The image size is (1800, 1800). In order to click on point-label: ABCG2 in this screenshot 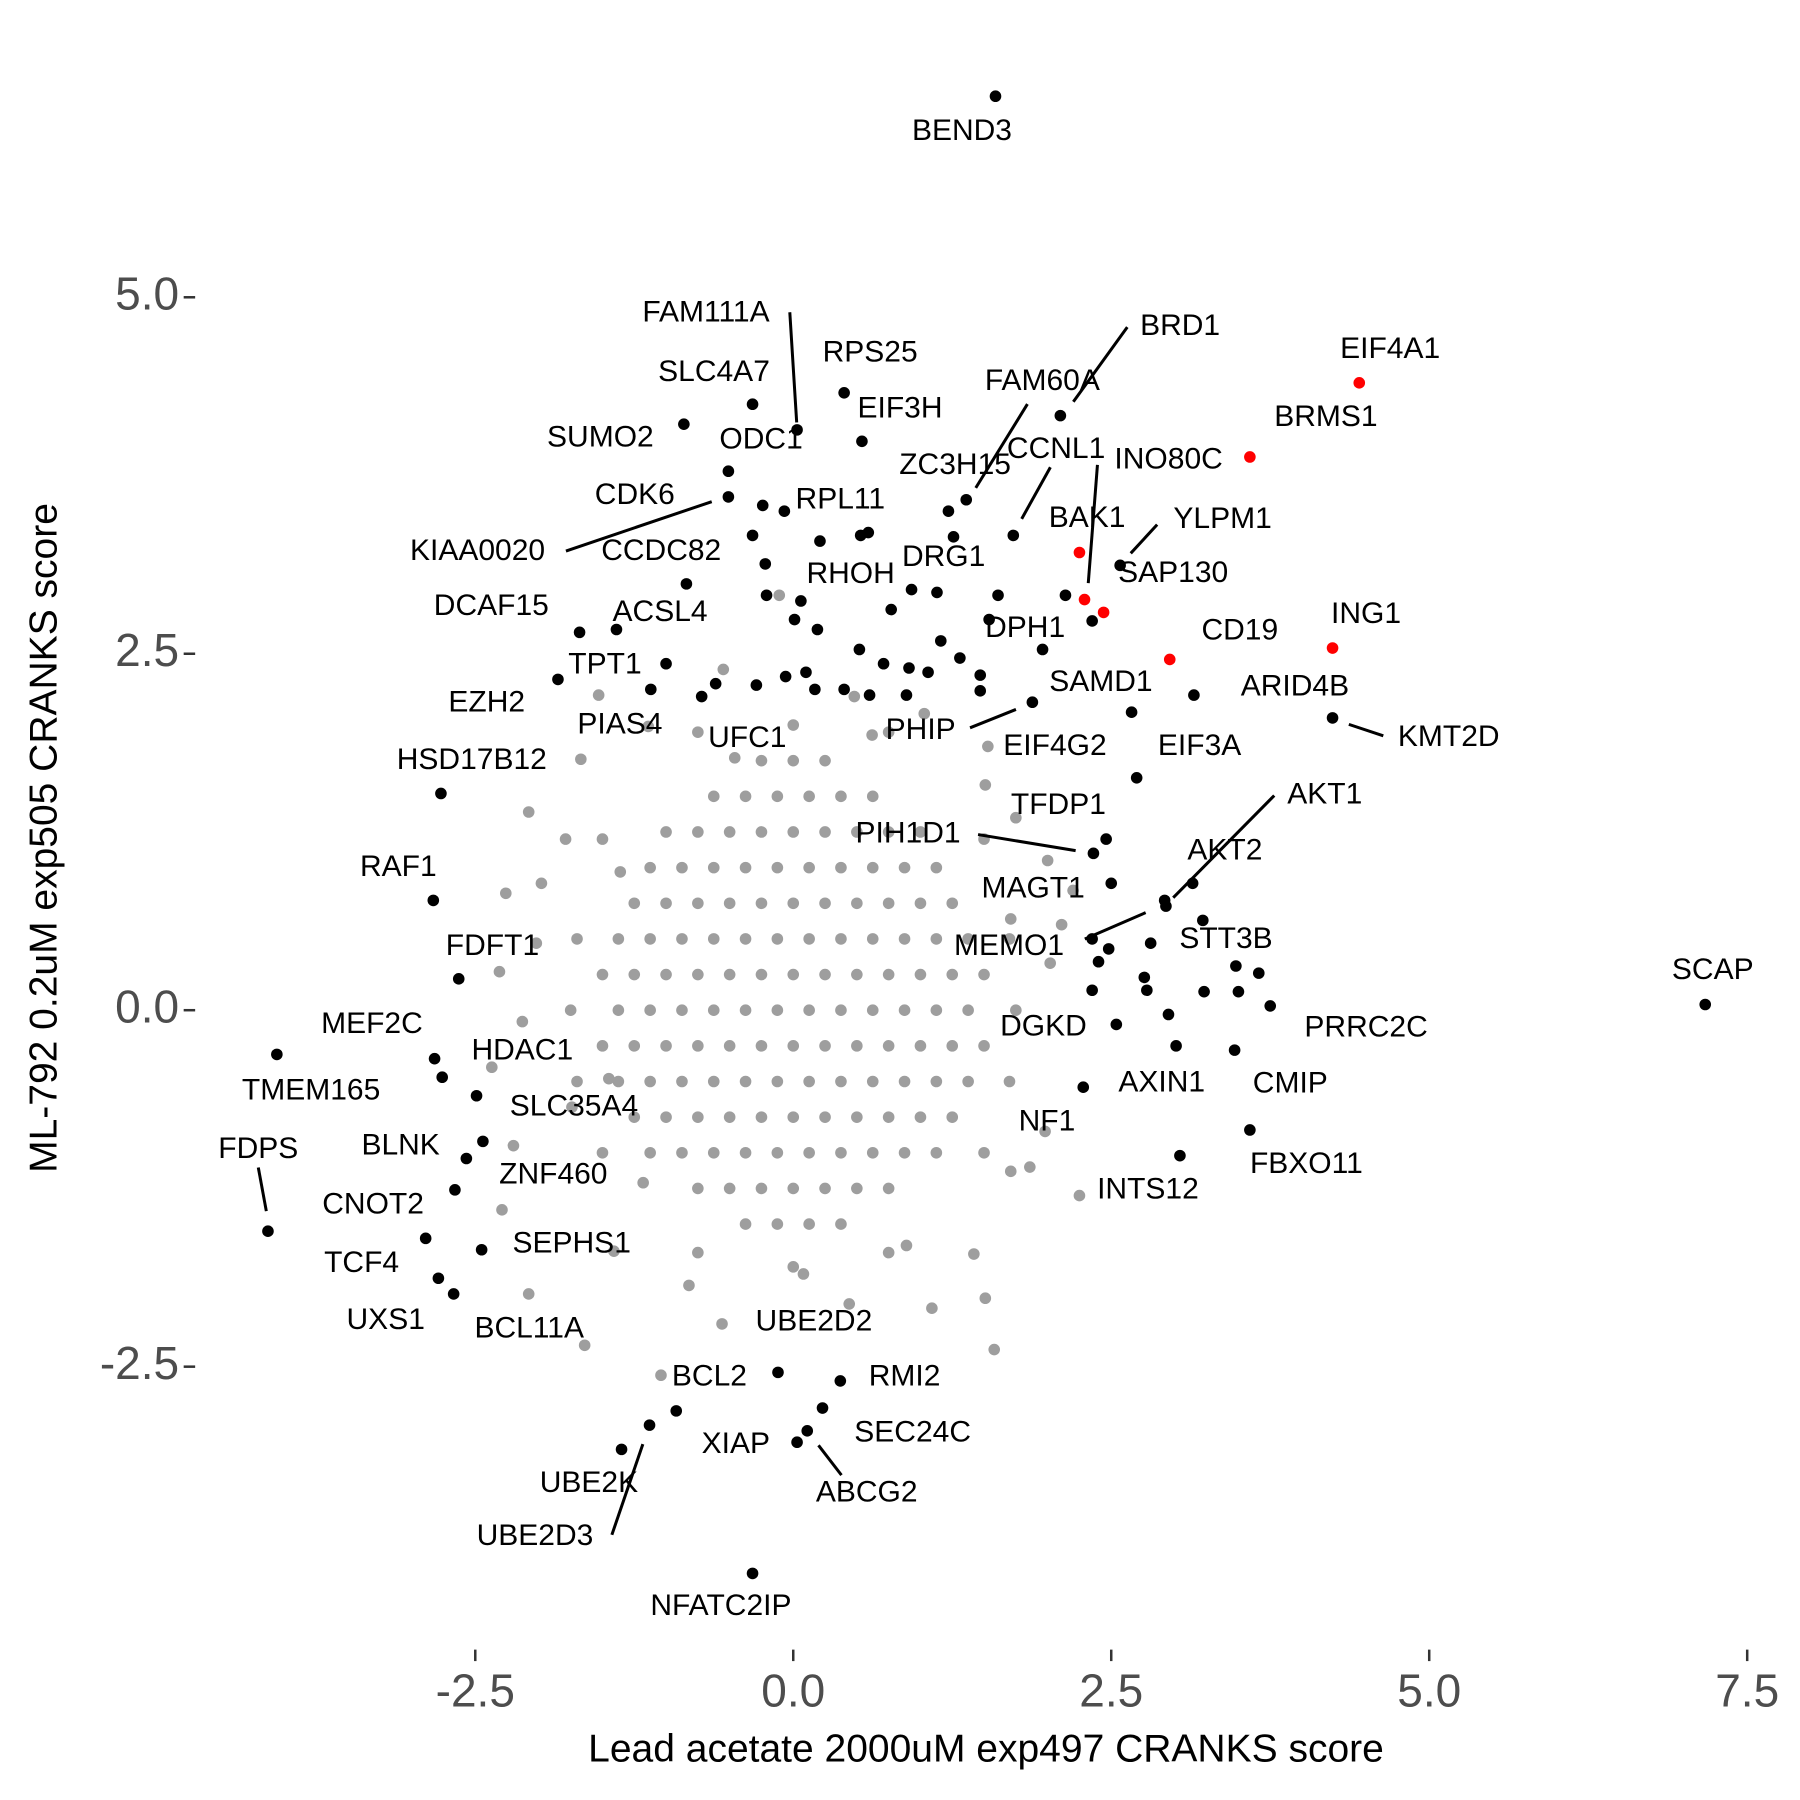, I will do `click(867, 1491)`.